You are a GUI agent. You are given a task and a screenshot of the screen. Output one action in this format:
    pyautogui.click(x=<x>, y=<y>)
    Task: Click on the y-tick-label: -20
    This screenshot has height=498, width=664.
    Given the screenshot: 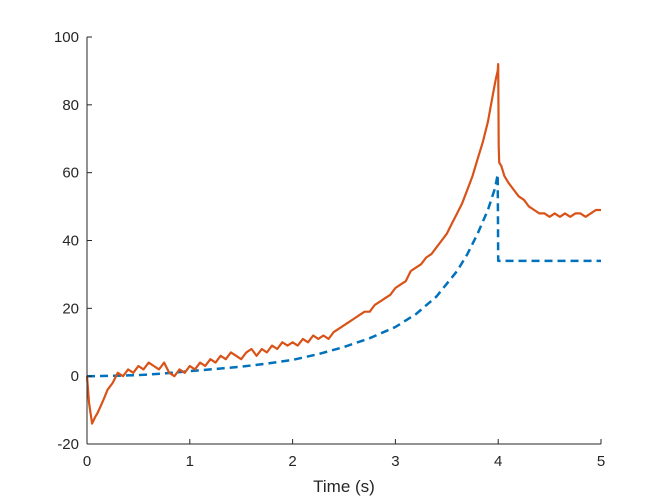 What is the action you would take?
    pyautogui.click(x=68, y=444)
    